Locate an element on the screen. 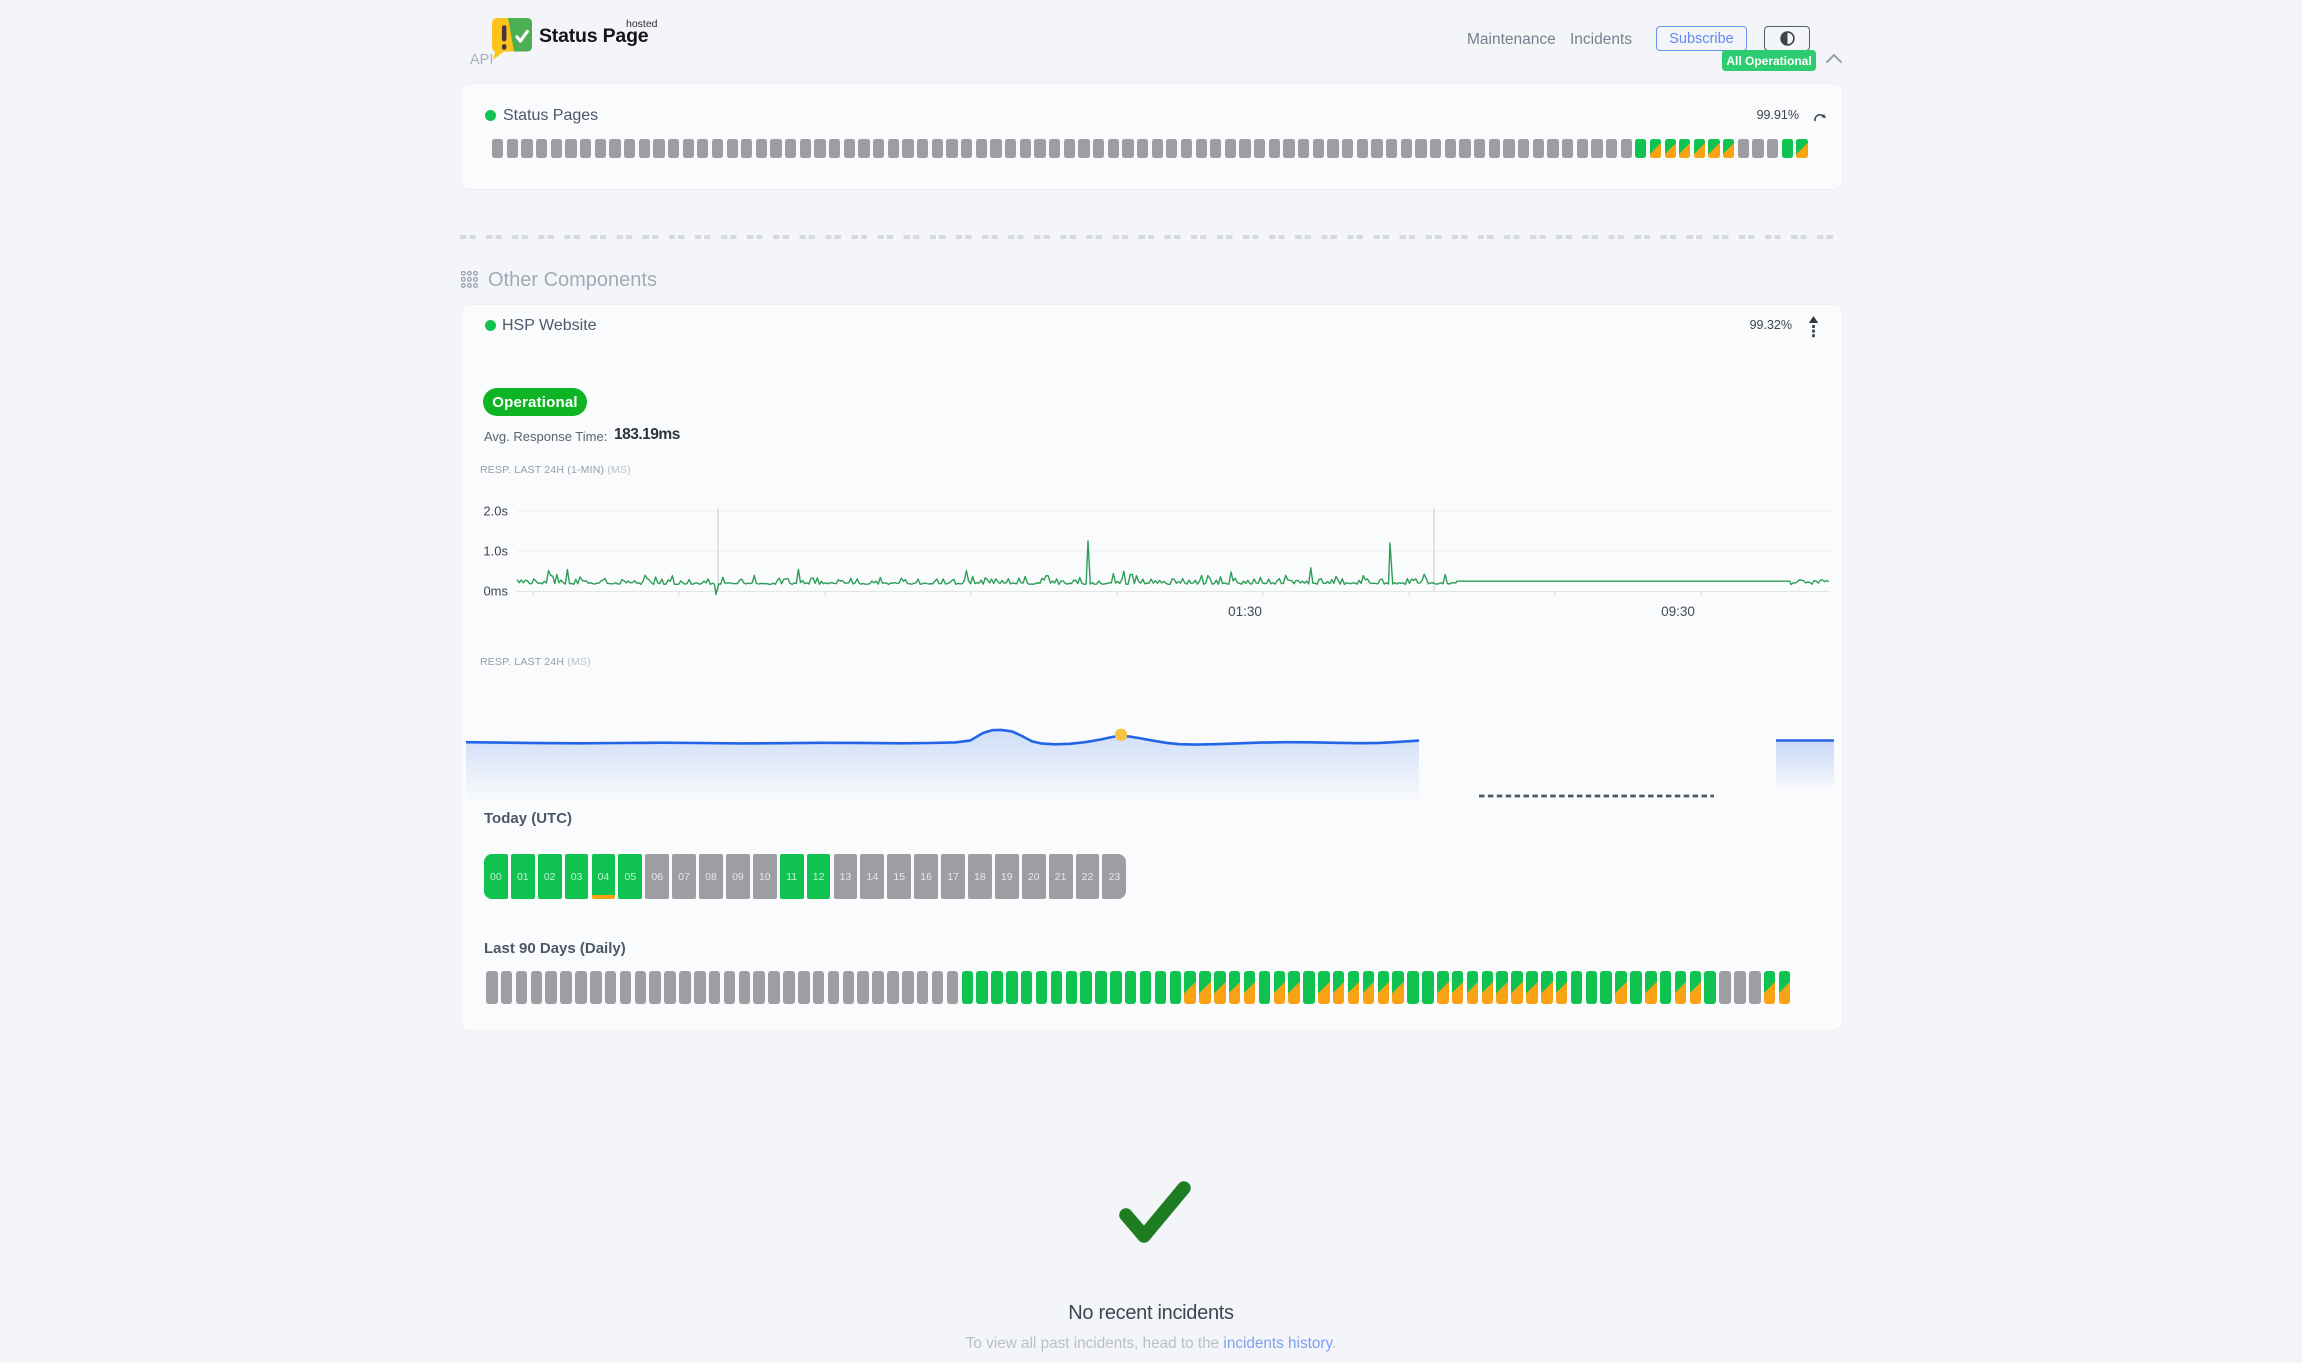 This screenshot has height=1363, width=2302. svg-text: 1.0s is located at coordinates (495, 551).